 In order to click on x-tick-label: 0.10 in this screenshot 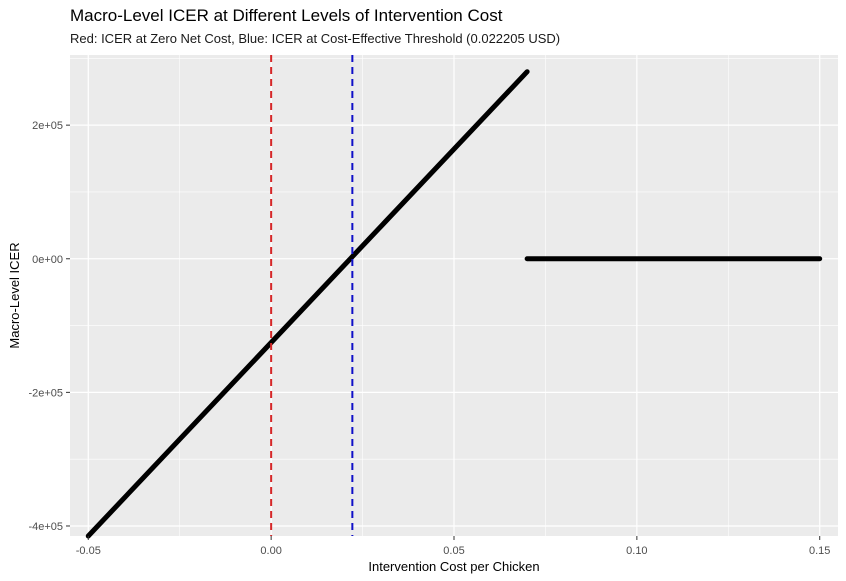, I will do `click(636, 551)`.